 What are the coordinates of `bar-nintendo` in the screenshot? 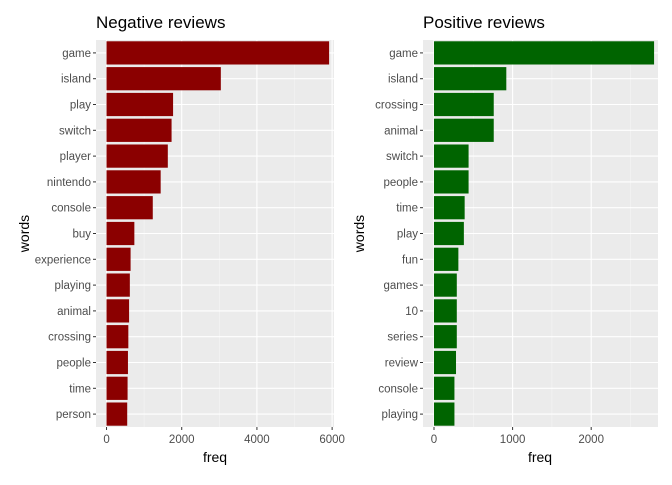 It's located at (133, 182).